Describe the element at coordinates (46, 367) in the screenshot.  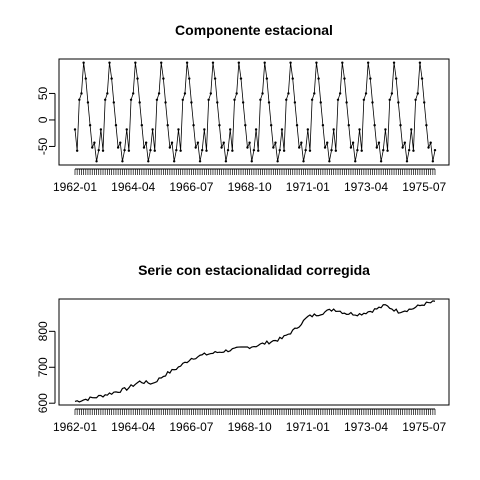
I see `adjusted-y-axis: 600 700 800` at that location.